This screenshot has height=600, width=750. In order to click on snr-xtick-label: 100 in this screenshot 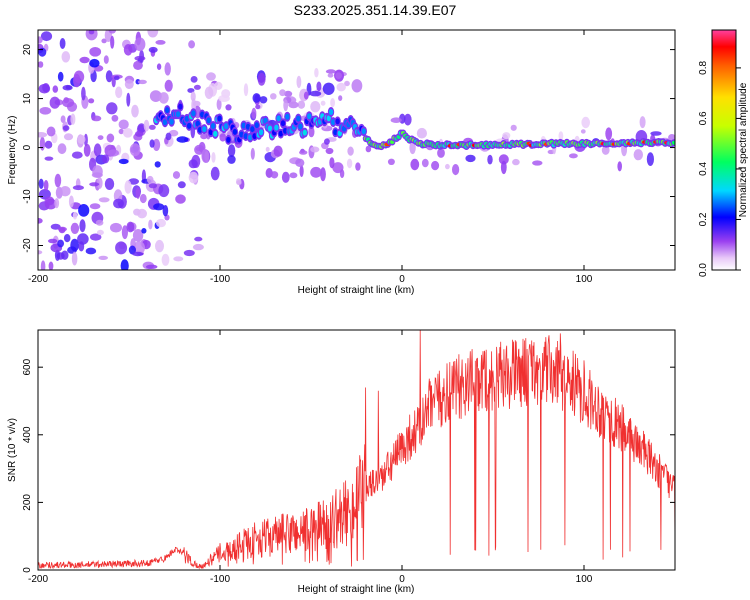, I will do `click(584, 579)`.